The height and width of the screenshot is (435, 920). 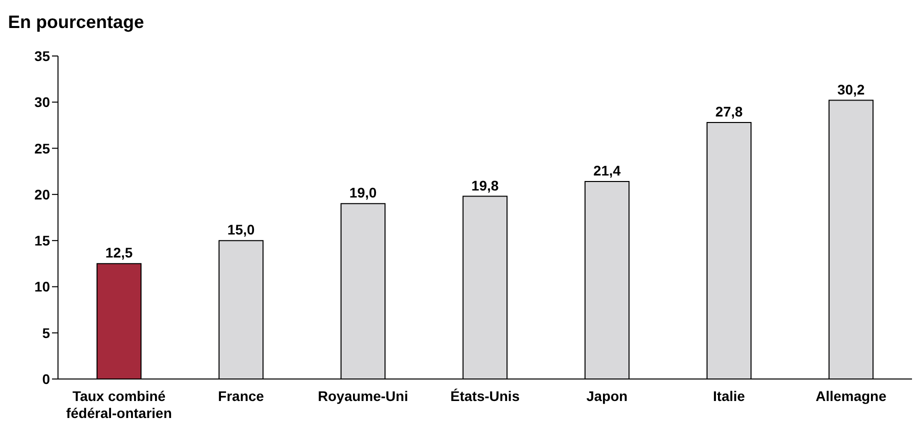 I want to click on data-label: 19,8, so click(x=485, y=185).